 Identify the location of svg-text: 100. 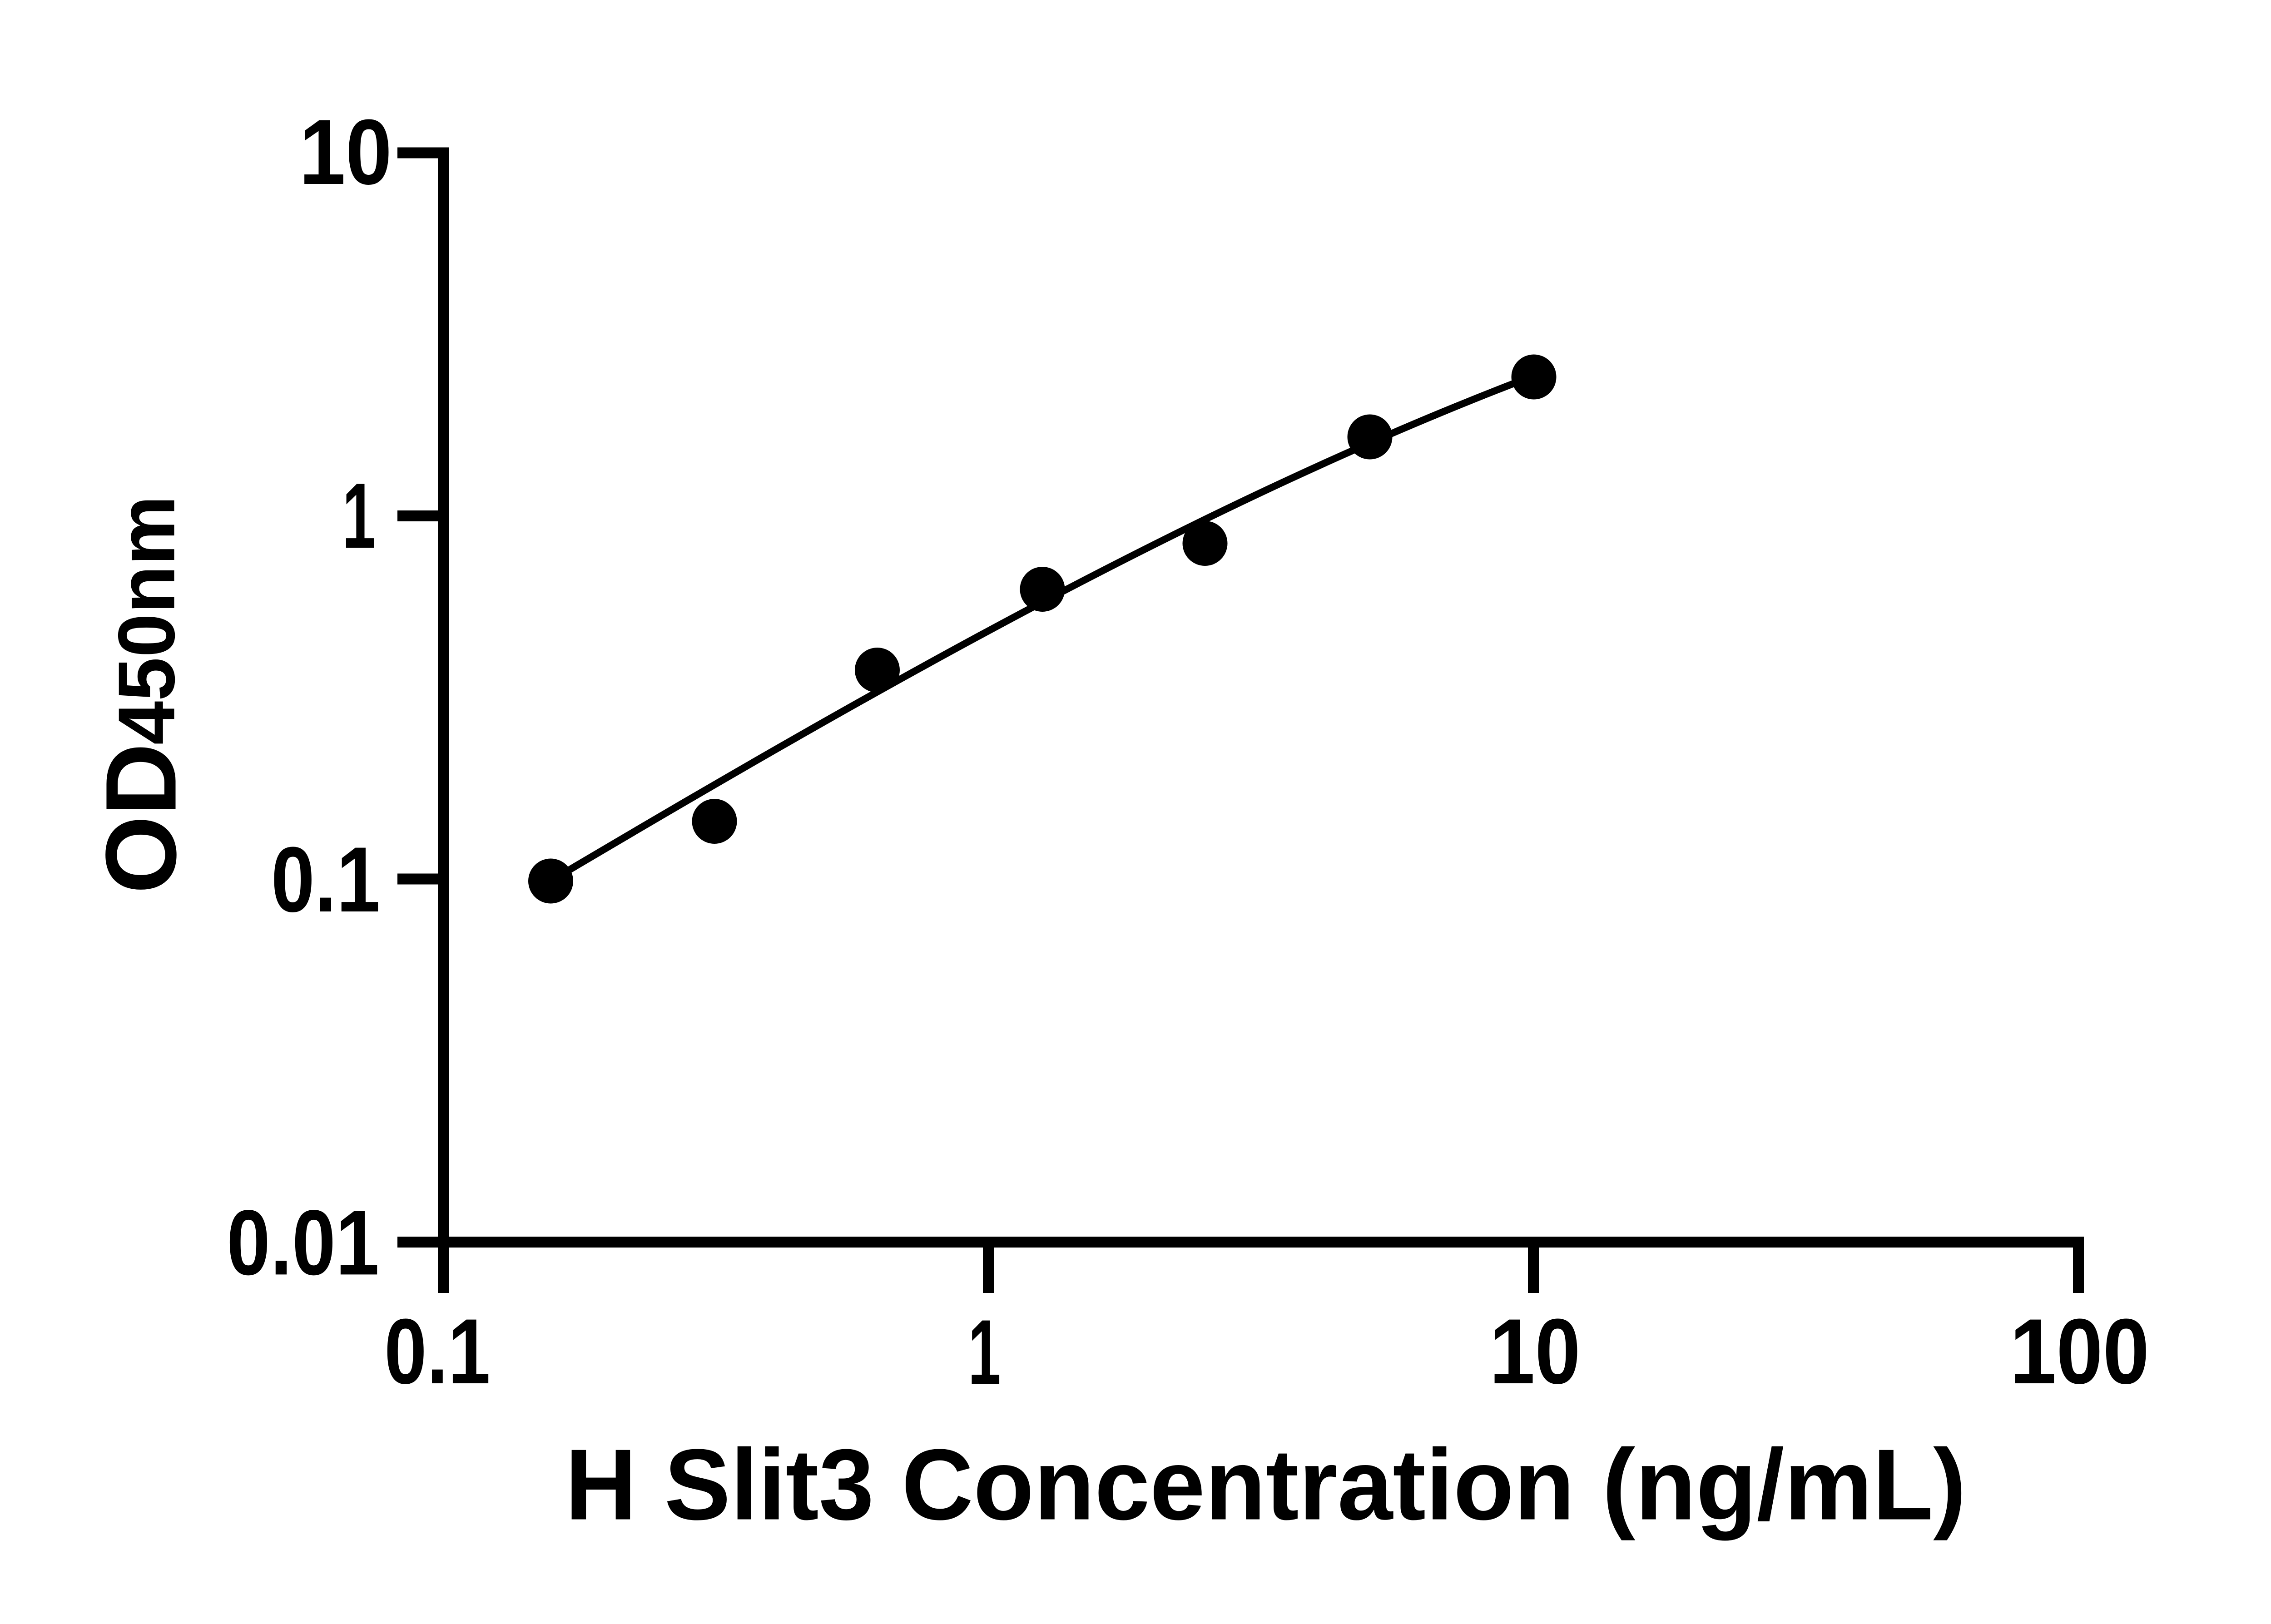
(2079, 1351).